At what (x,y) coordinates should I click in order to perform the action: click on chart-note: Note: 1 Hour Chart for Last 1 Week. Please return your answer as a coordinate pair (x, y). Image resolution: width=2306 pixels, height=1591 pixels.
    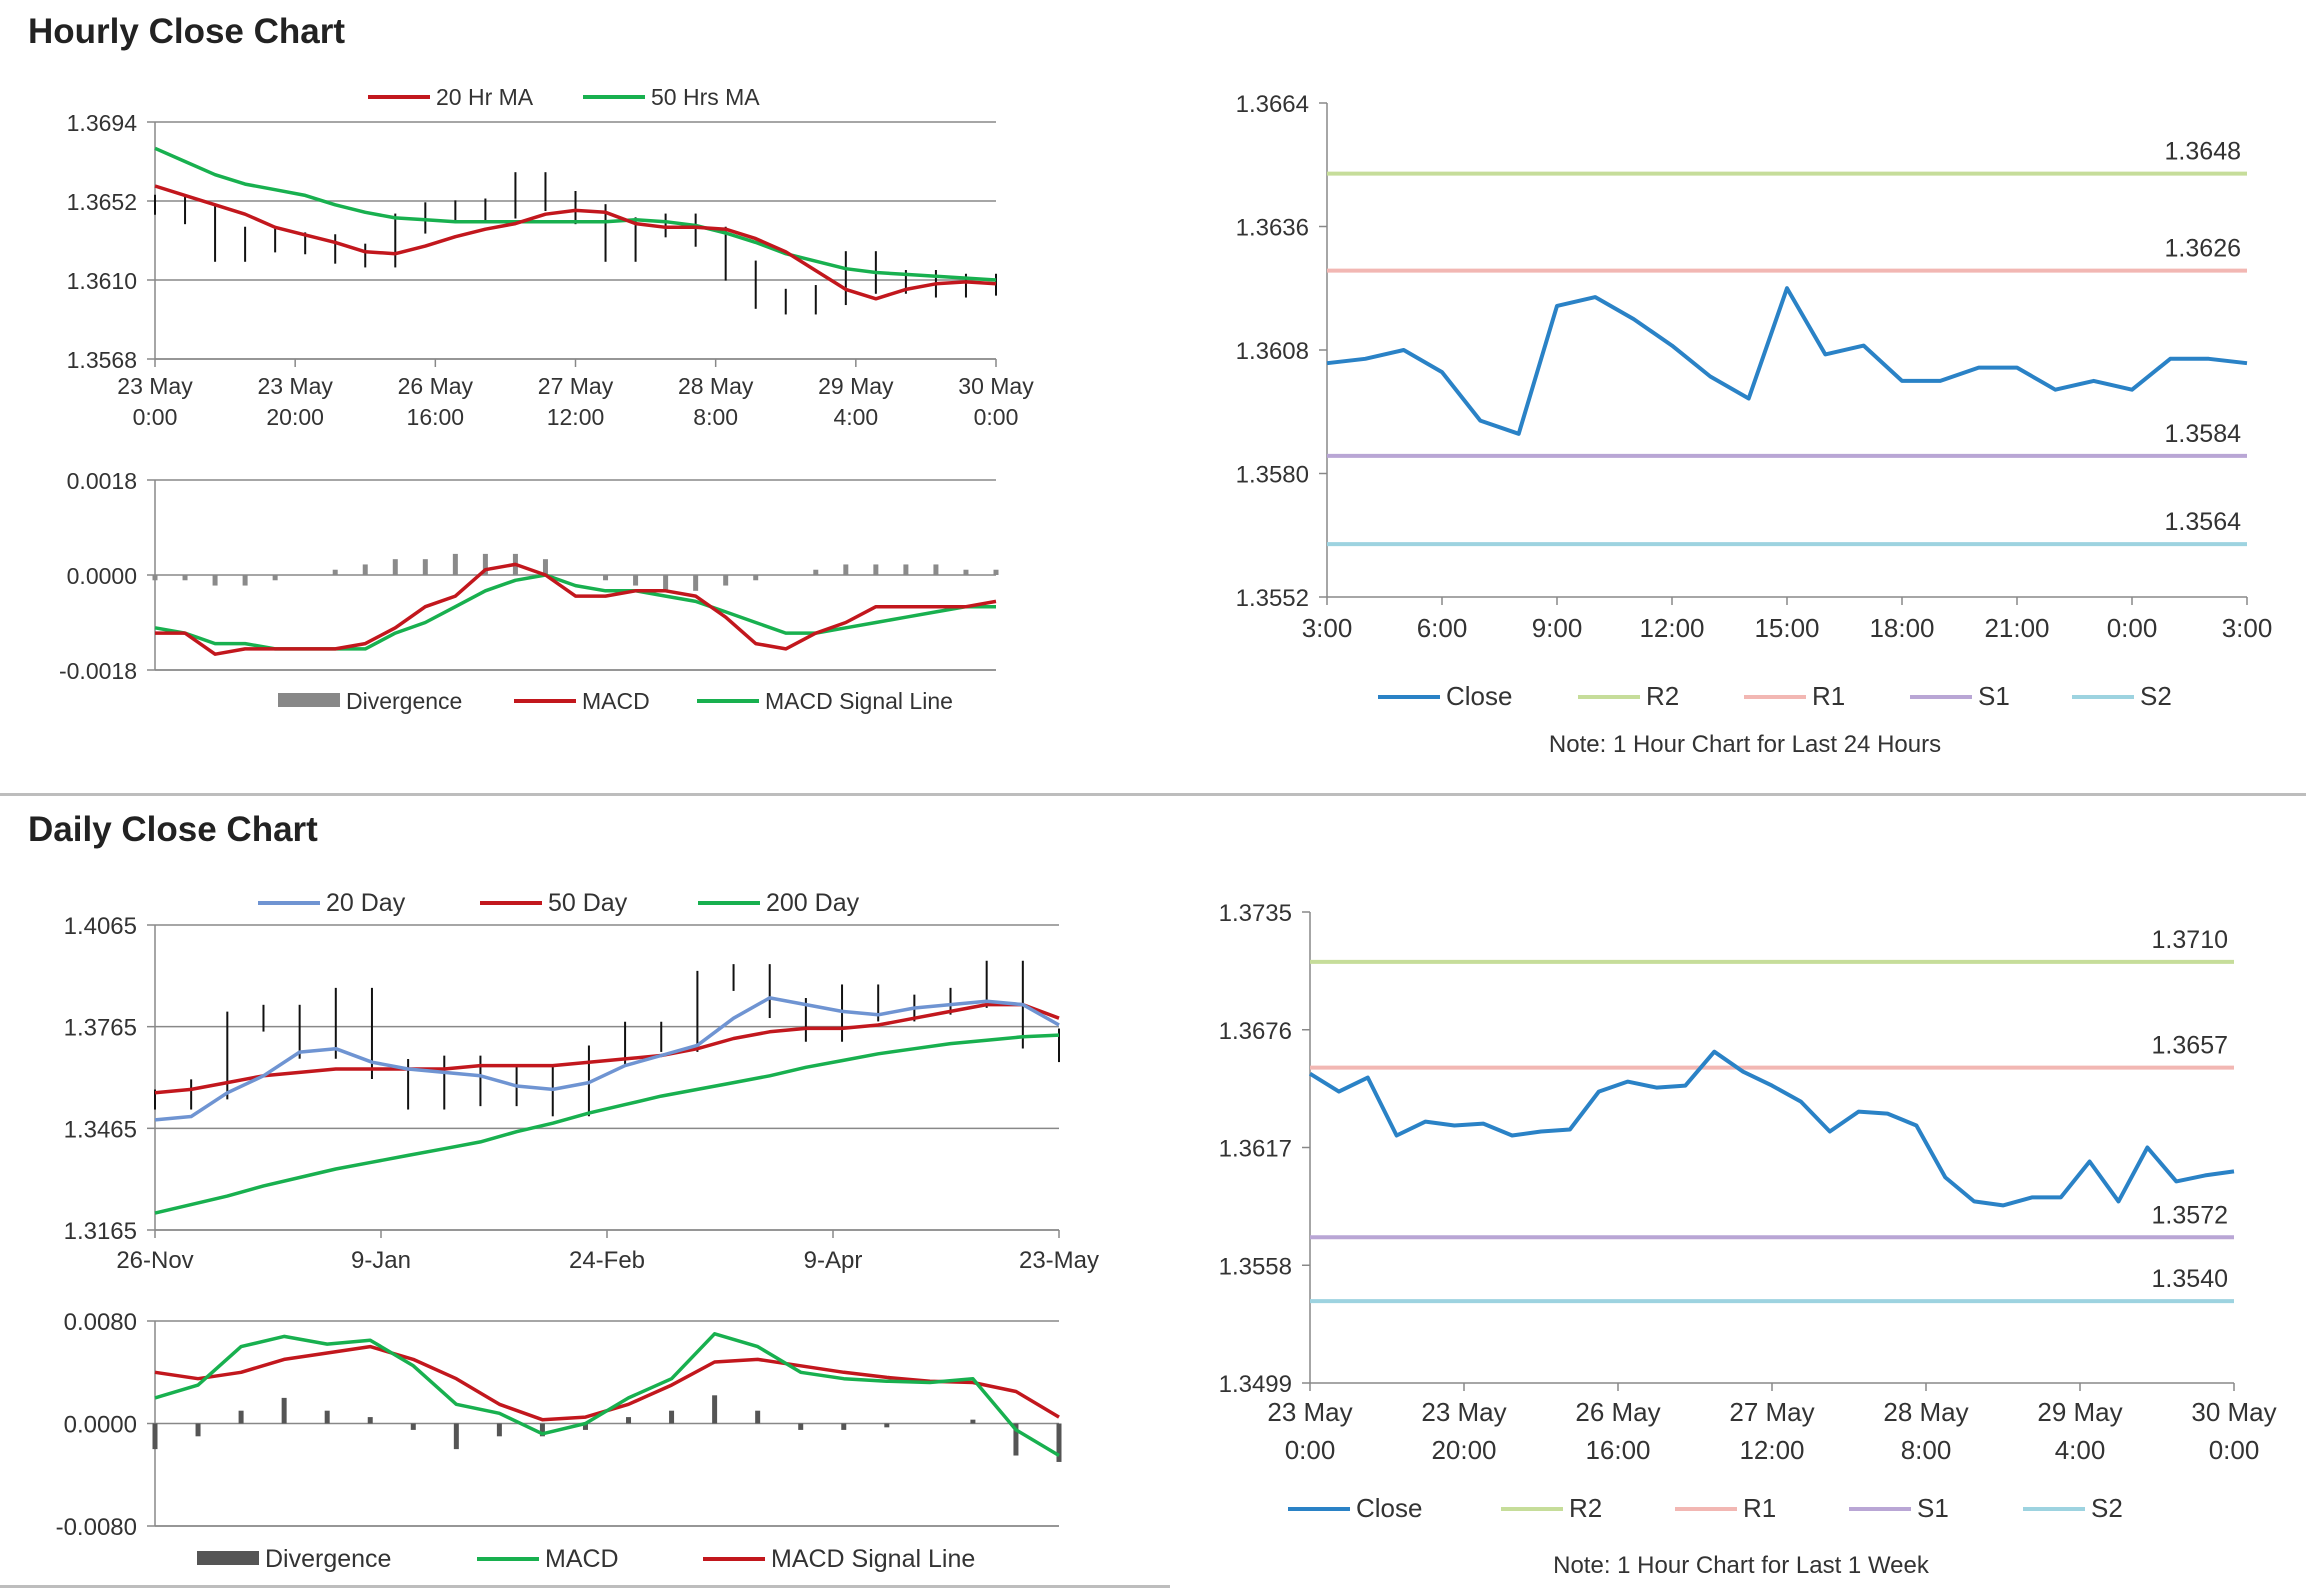
    Looking at the image, I should click on (1741, 1565).